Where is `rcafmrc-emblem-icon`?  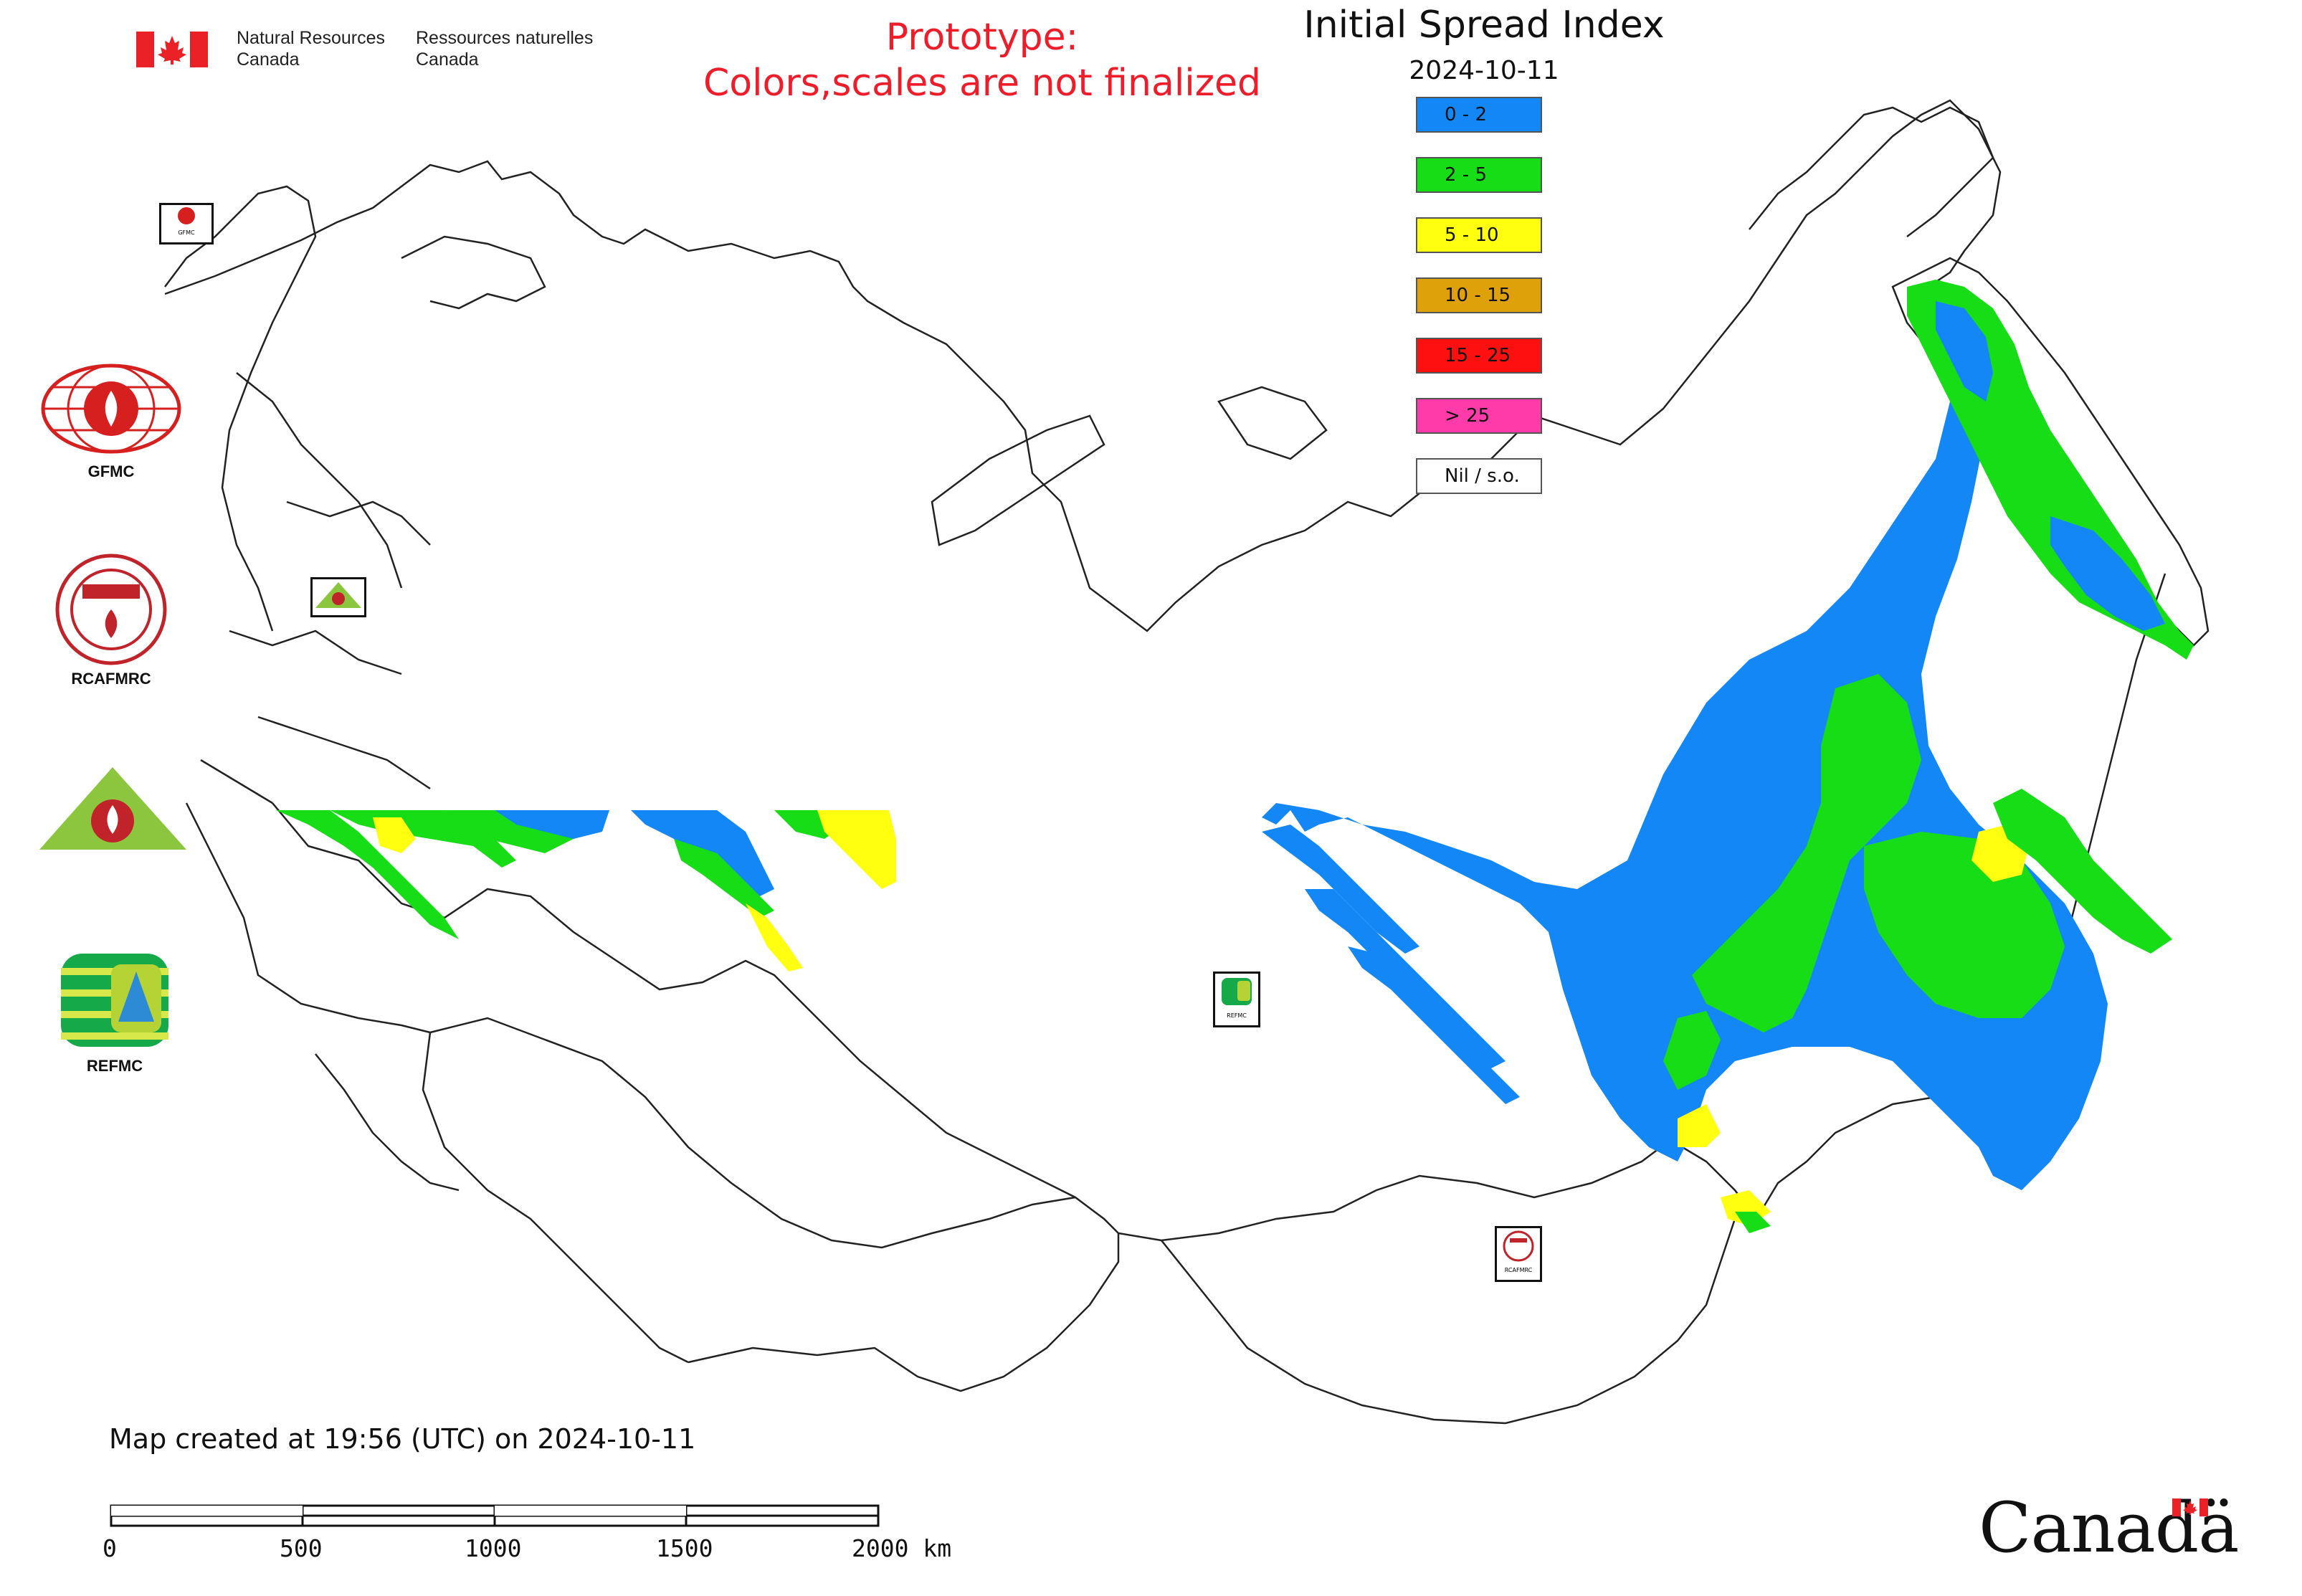 rcafmrc-emblem-icon is located at coordinates (111, 609).